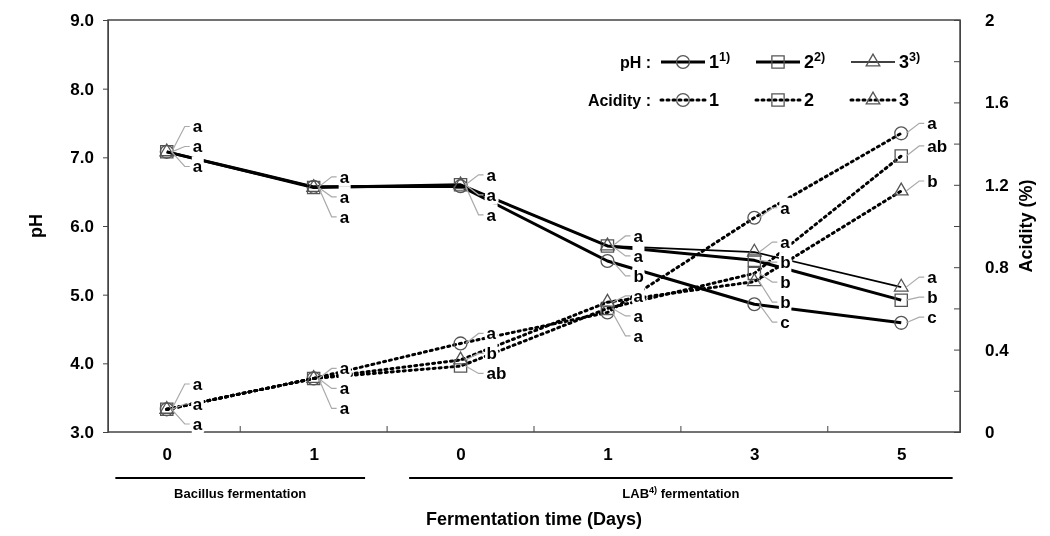 Image resolution: width=1050 pixels, height=536 pixels. I want to click on y2-tick-label: 1.2, so click(997, 185).